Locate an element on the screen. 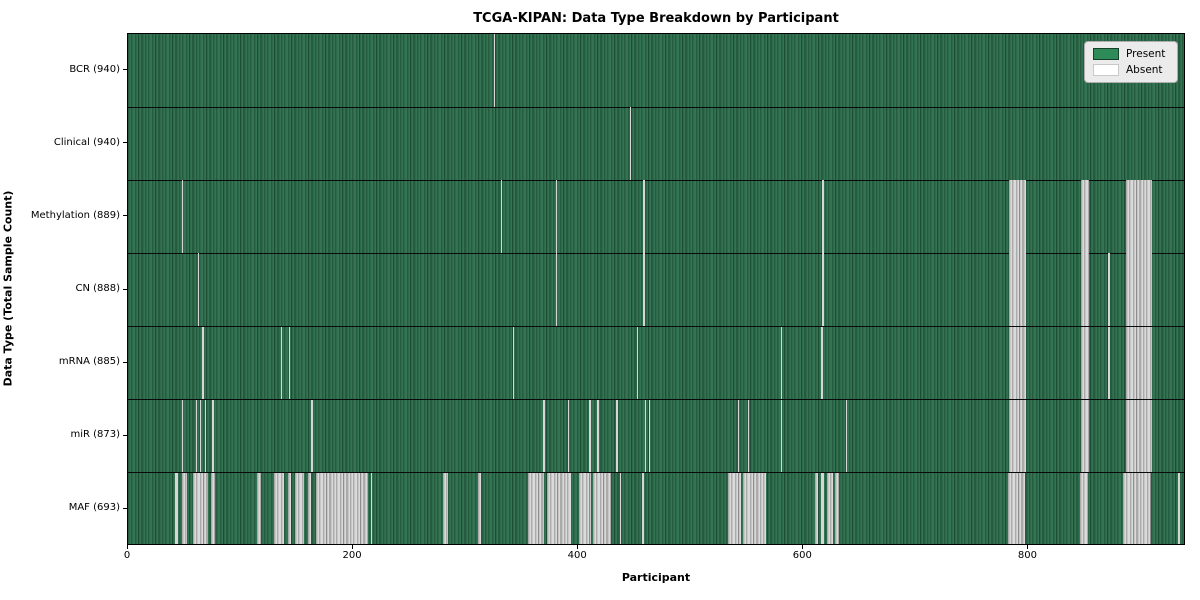 This screenshot has height=600, width=1200. x-tick-label: 0 is located at coordinates (127, 555).